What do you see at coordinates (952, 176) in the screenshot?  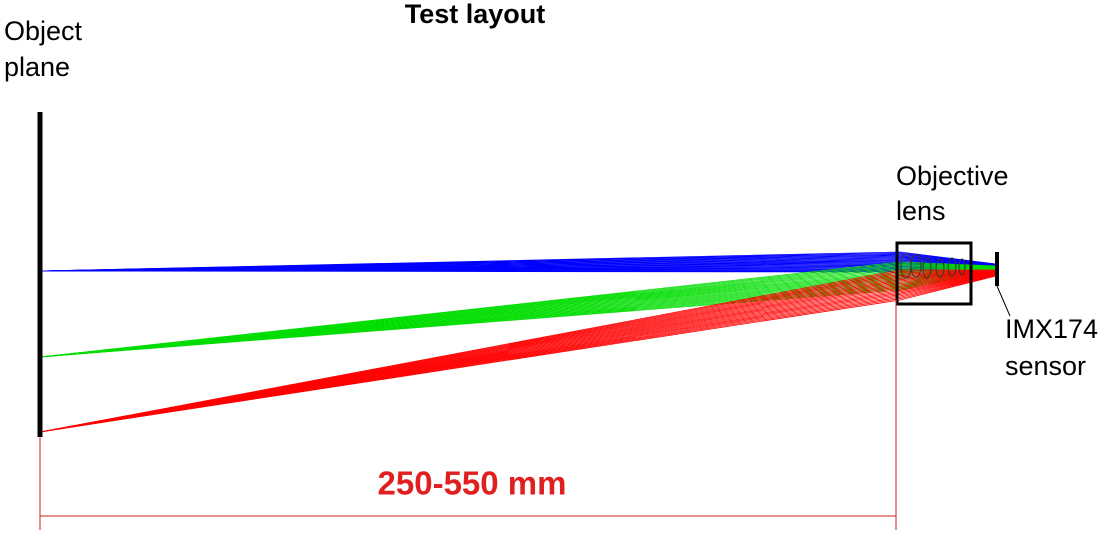 I see `lens-label: Objective` at bounding box center [952, 176].